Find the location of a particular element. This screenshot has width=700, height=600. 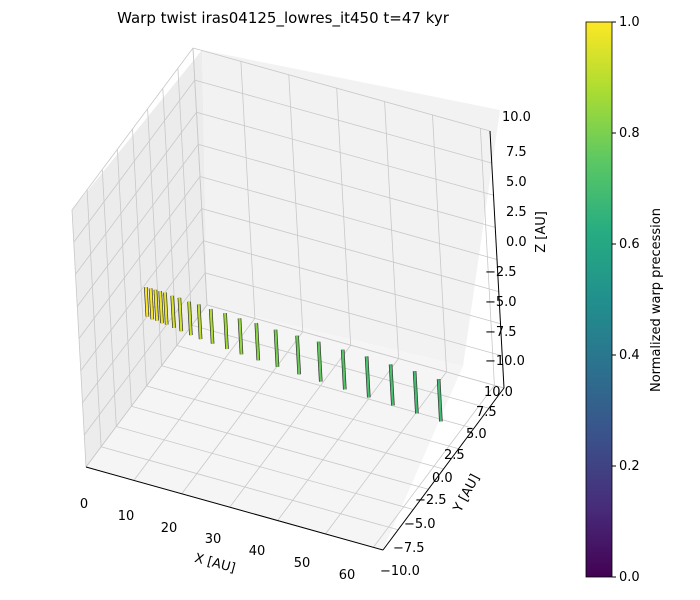

x-tick-labels: 0 10 20 30 40 50 60 is located at coordinates (217, 540).